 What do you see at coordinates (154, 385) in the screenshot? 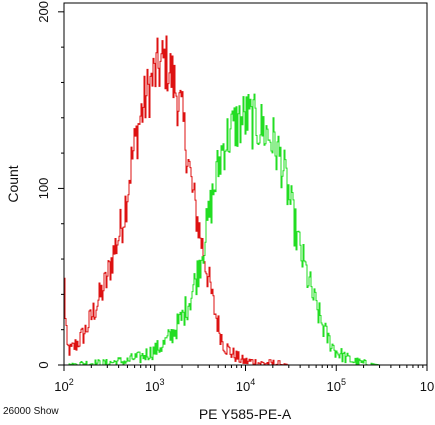
I see `x-tick-label-1: 10³` at bounding box center [154, 385].